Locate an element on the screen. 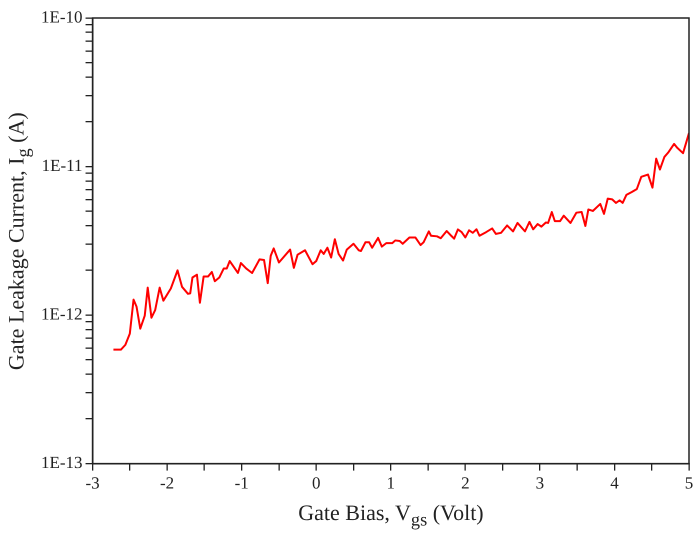 This screenshot has height=559, width=698. x-tick-label: -1 is located at coordinates (241, 482).